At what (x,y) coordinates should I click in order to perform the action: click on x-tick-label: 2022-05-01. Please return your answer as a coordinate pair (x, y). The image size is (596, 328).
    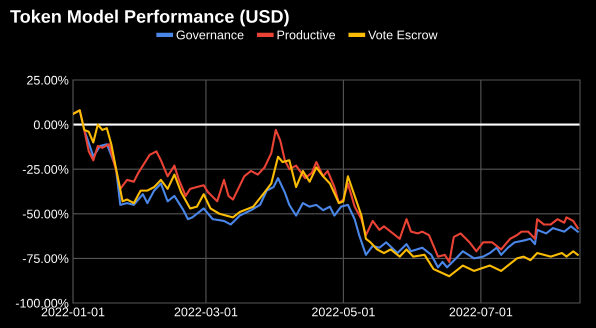
    Looking at the image, I should click on (343, 311).